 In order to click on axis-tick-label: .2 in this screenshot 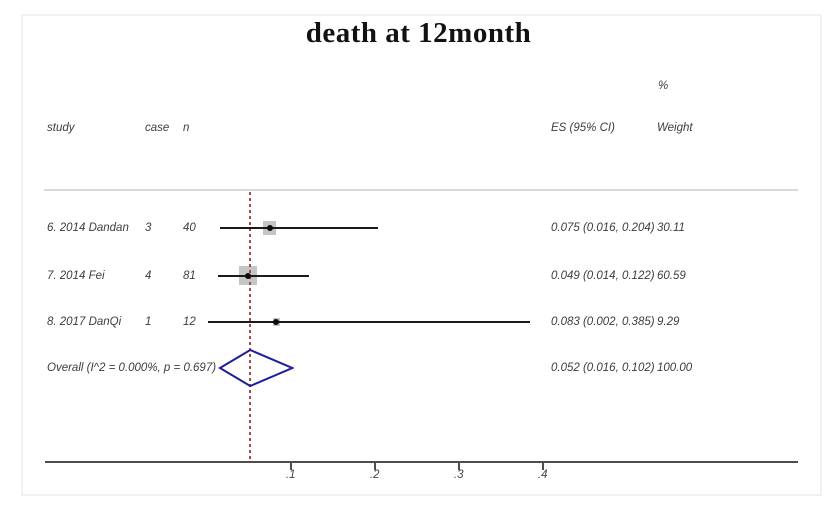, I will do `click(374, 475)`.